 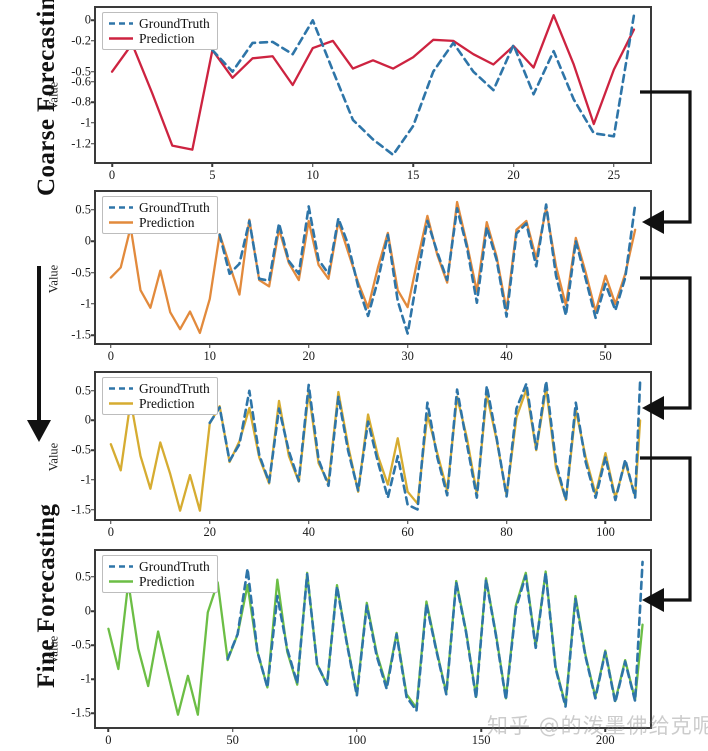 What do you see at coordinates (210, 356) in the screenshot?
I see `x-tick-label: 10` at bounding box center [210, 356].